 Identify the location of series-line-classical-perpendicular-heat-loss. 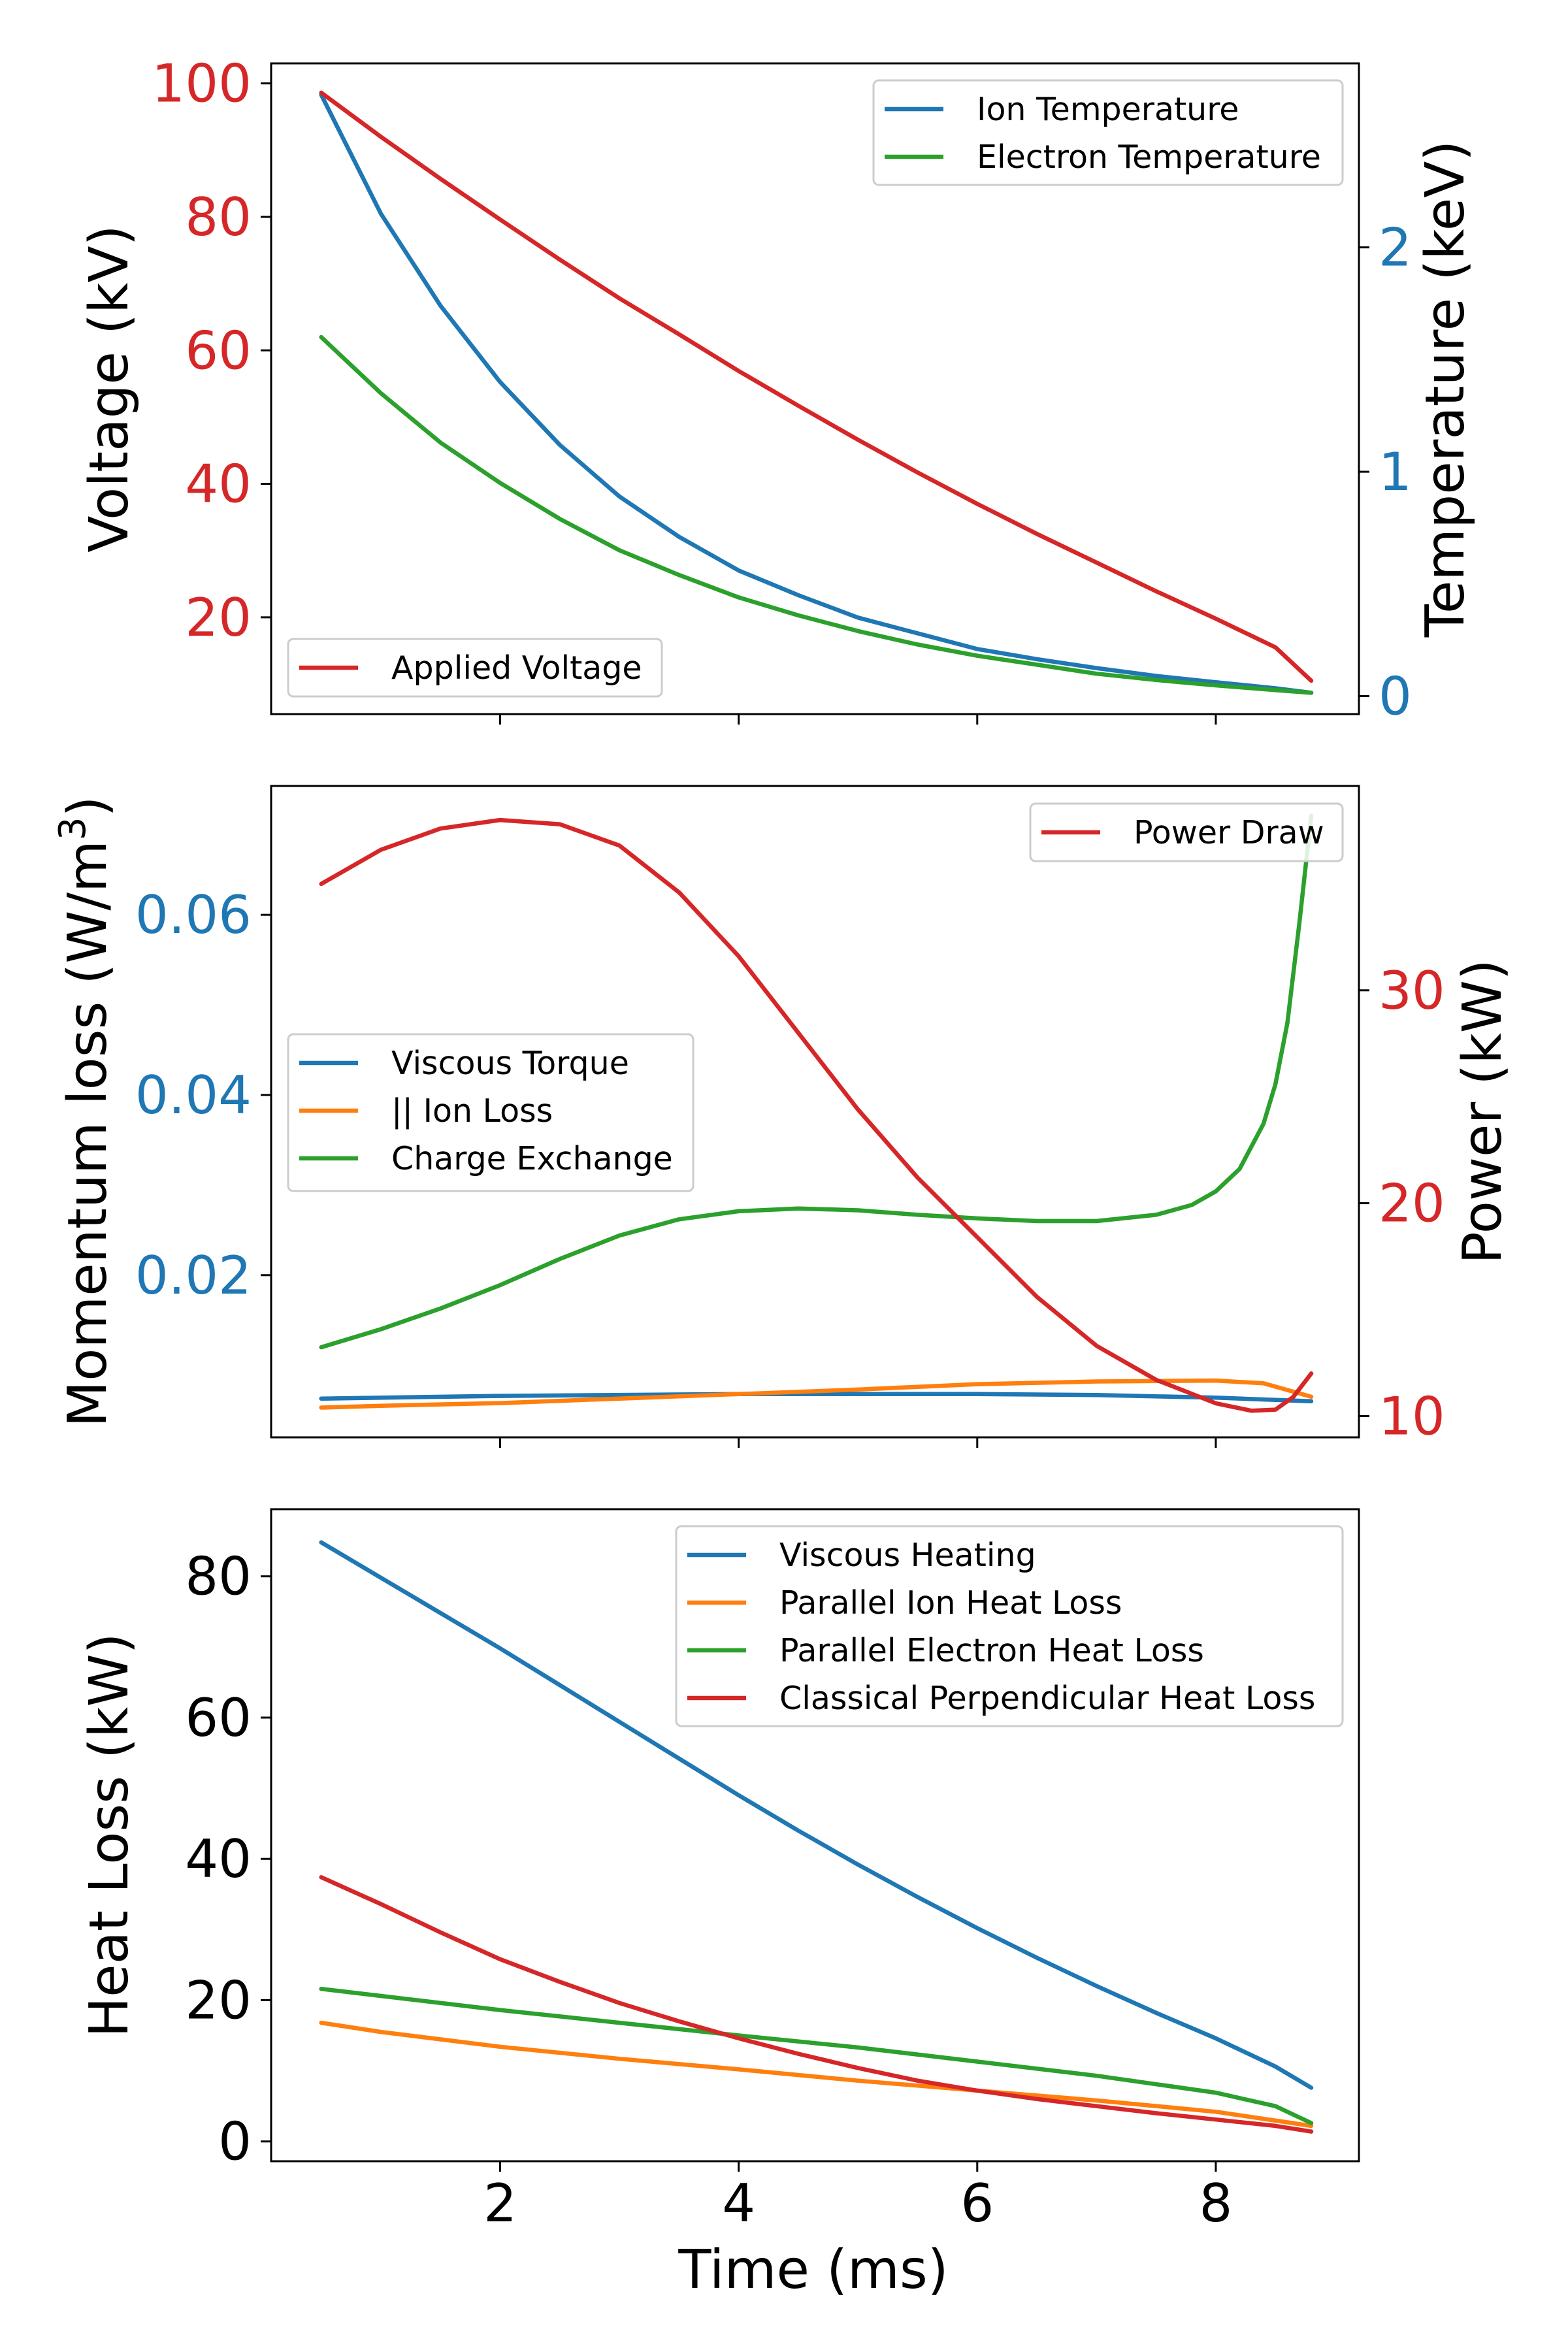
(816, 2004).